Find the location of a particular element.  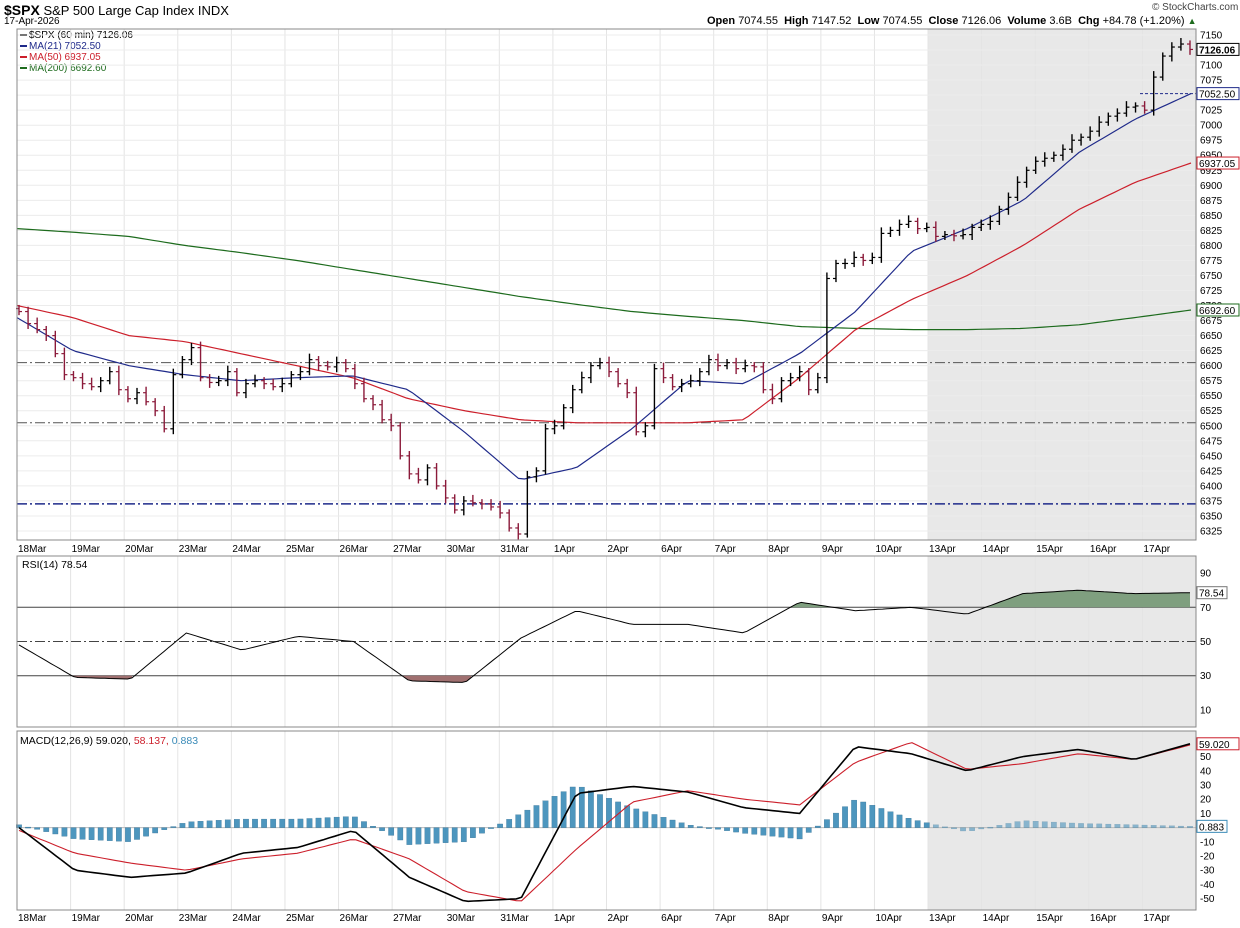

price-tick-label: 6550 is located at coordinates (1211, 396).